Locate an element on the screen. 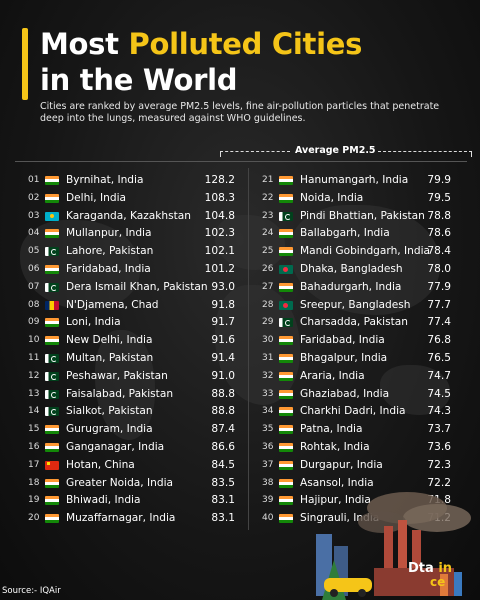 The height and width of the screenshot is (600, 480). pm25-value: 84.5 is located at coordinates (223, 464).